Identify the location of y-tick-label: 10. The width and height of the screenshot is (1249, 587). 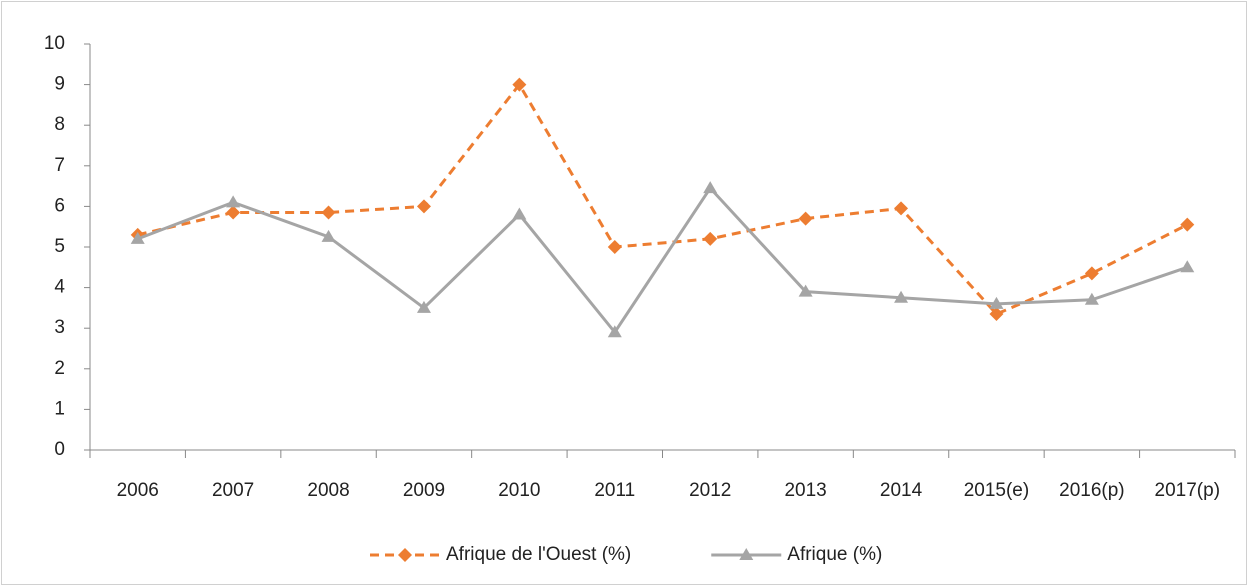
(54, 43).